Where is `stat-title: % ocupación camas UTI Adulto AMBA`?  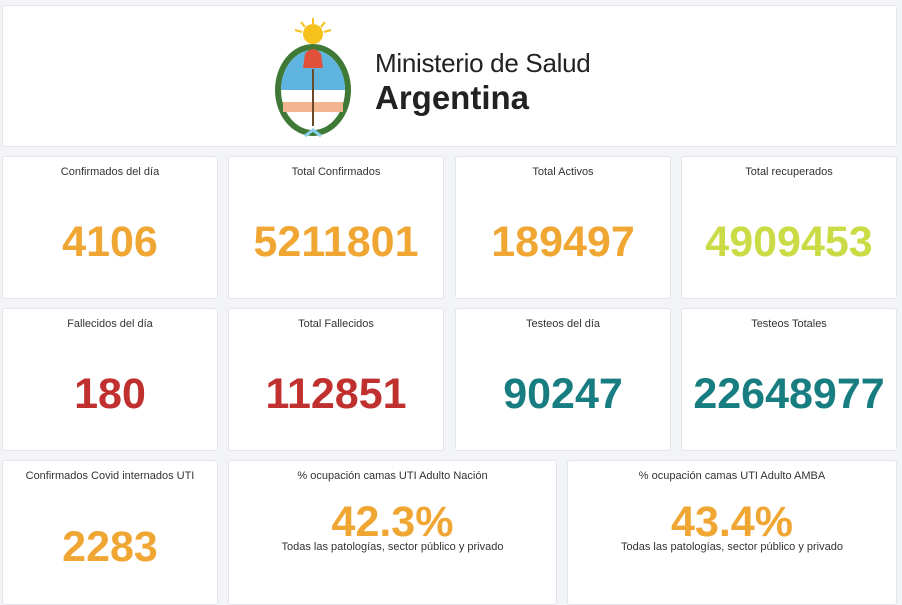
stat-title: % ocupación camas UTI Adulto AMBA is located at coordinates (732, 476).